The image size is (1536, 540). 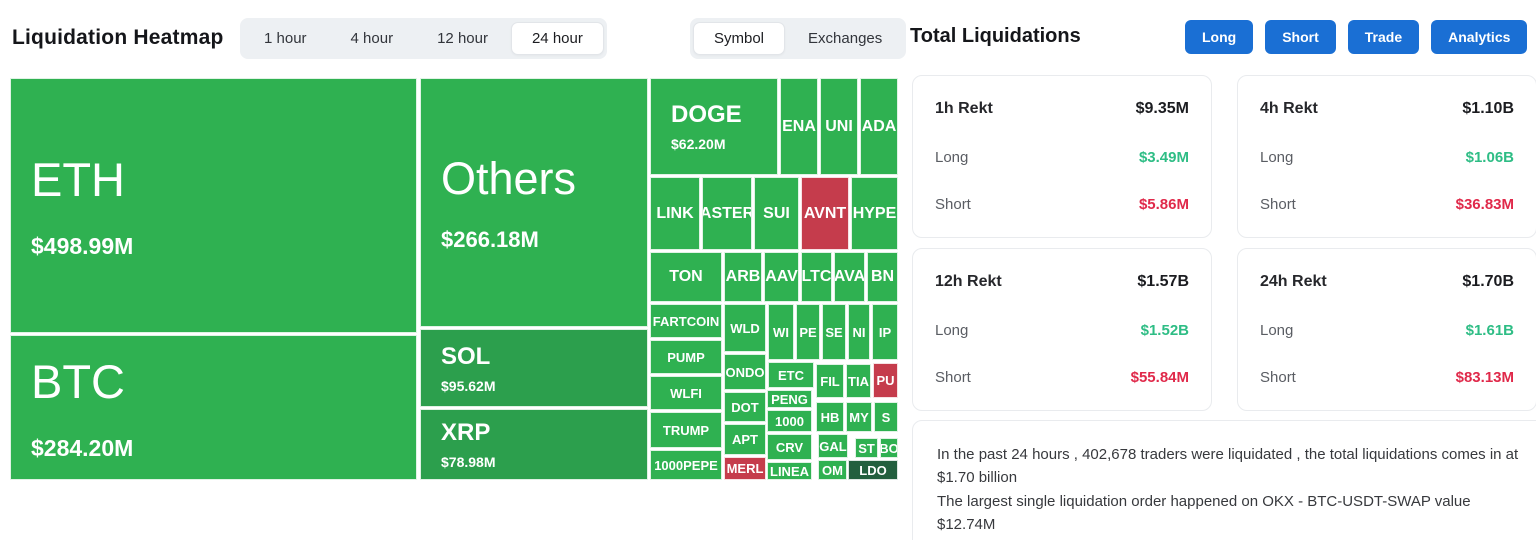 I want to click on cell-symbol: ETC, so click(x=791, y=375).